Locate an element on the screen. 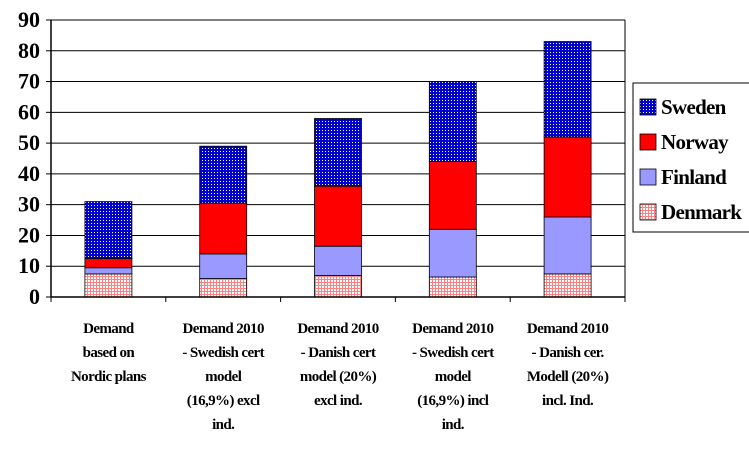  y-tick-label-30: 30 is located at coordinates (29, 204).